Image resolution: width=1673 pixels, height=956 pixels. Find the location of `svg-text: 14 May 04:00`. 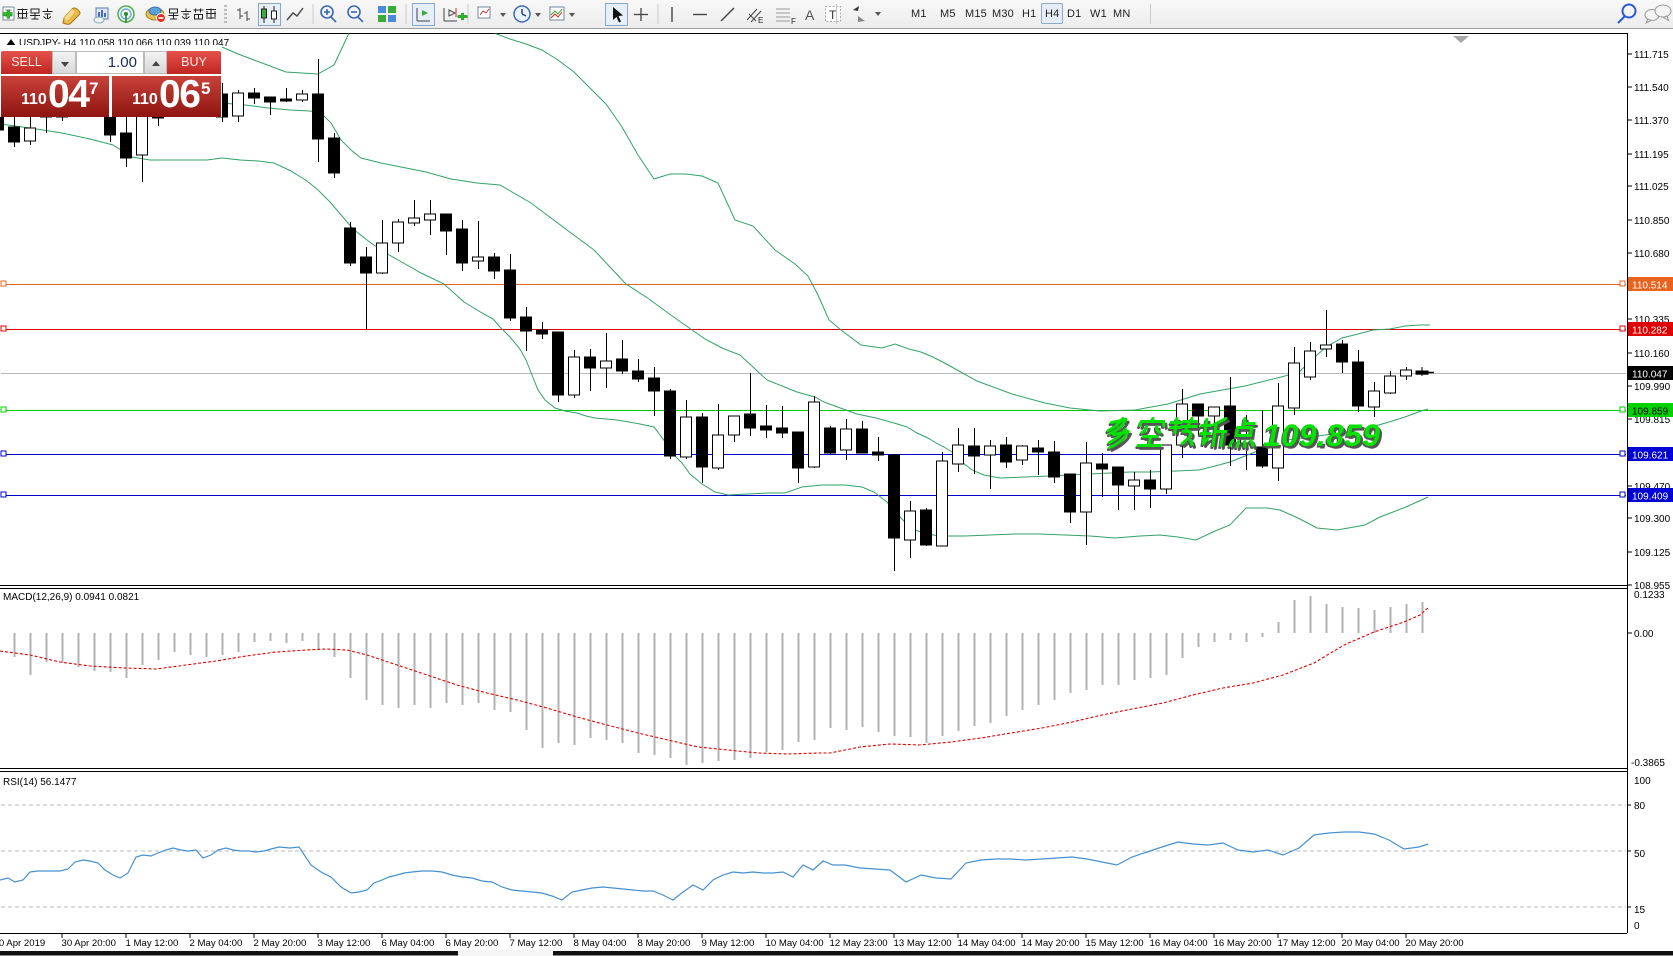

svg-text: 14 May 04:00 is located at coordinates (987, 943).